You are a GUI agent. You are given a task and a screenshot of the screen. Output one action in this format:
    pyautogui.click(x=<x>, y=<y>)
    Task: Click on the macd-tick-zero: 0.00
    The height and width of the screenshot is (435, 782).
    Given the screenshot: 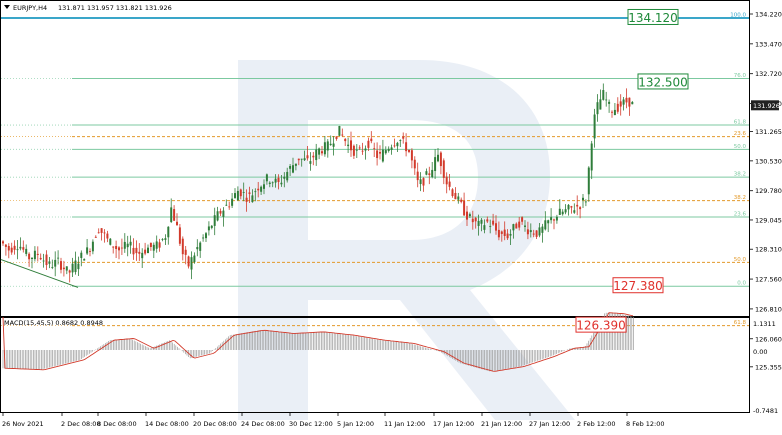 What is the action you would take?
    pyautogui.click(x=760, y=352)
    